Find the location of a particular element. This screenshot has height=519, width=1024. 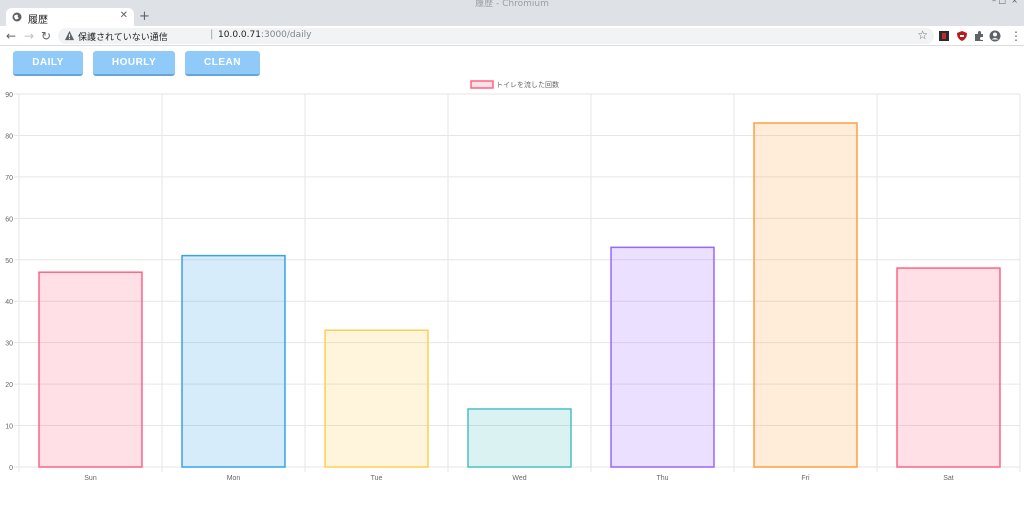

security-label: 保護されていない通信 is located at coordinates (123, 38).